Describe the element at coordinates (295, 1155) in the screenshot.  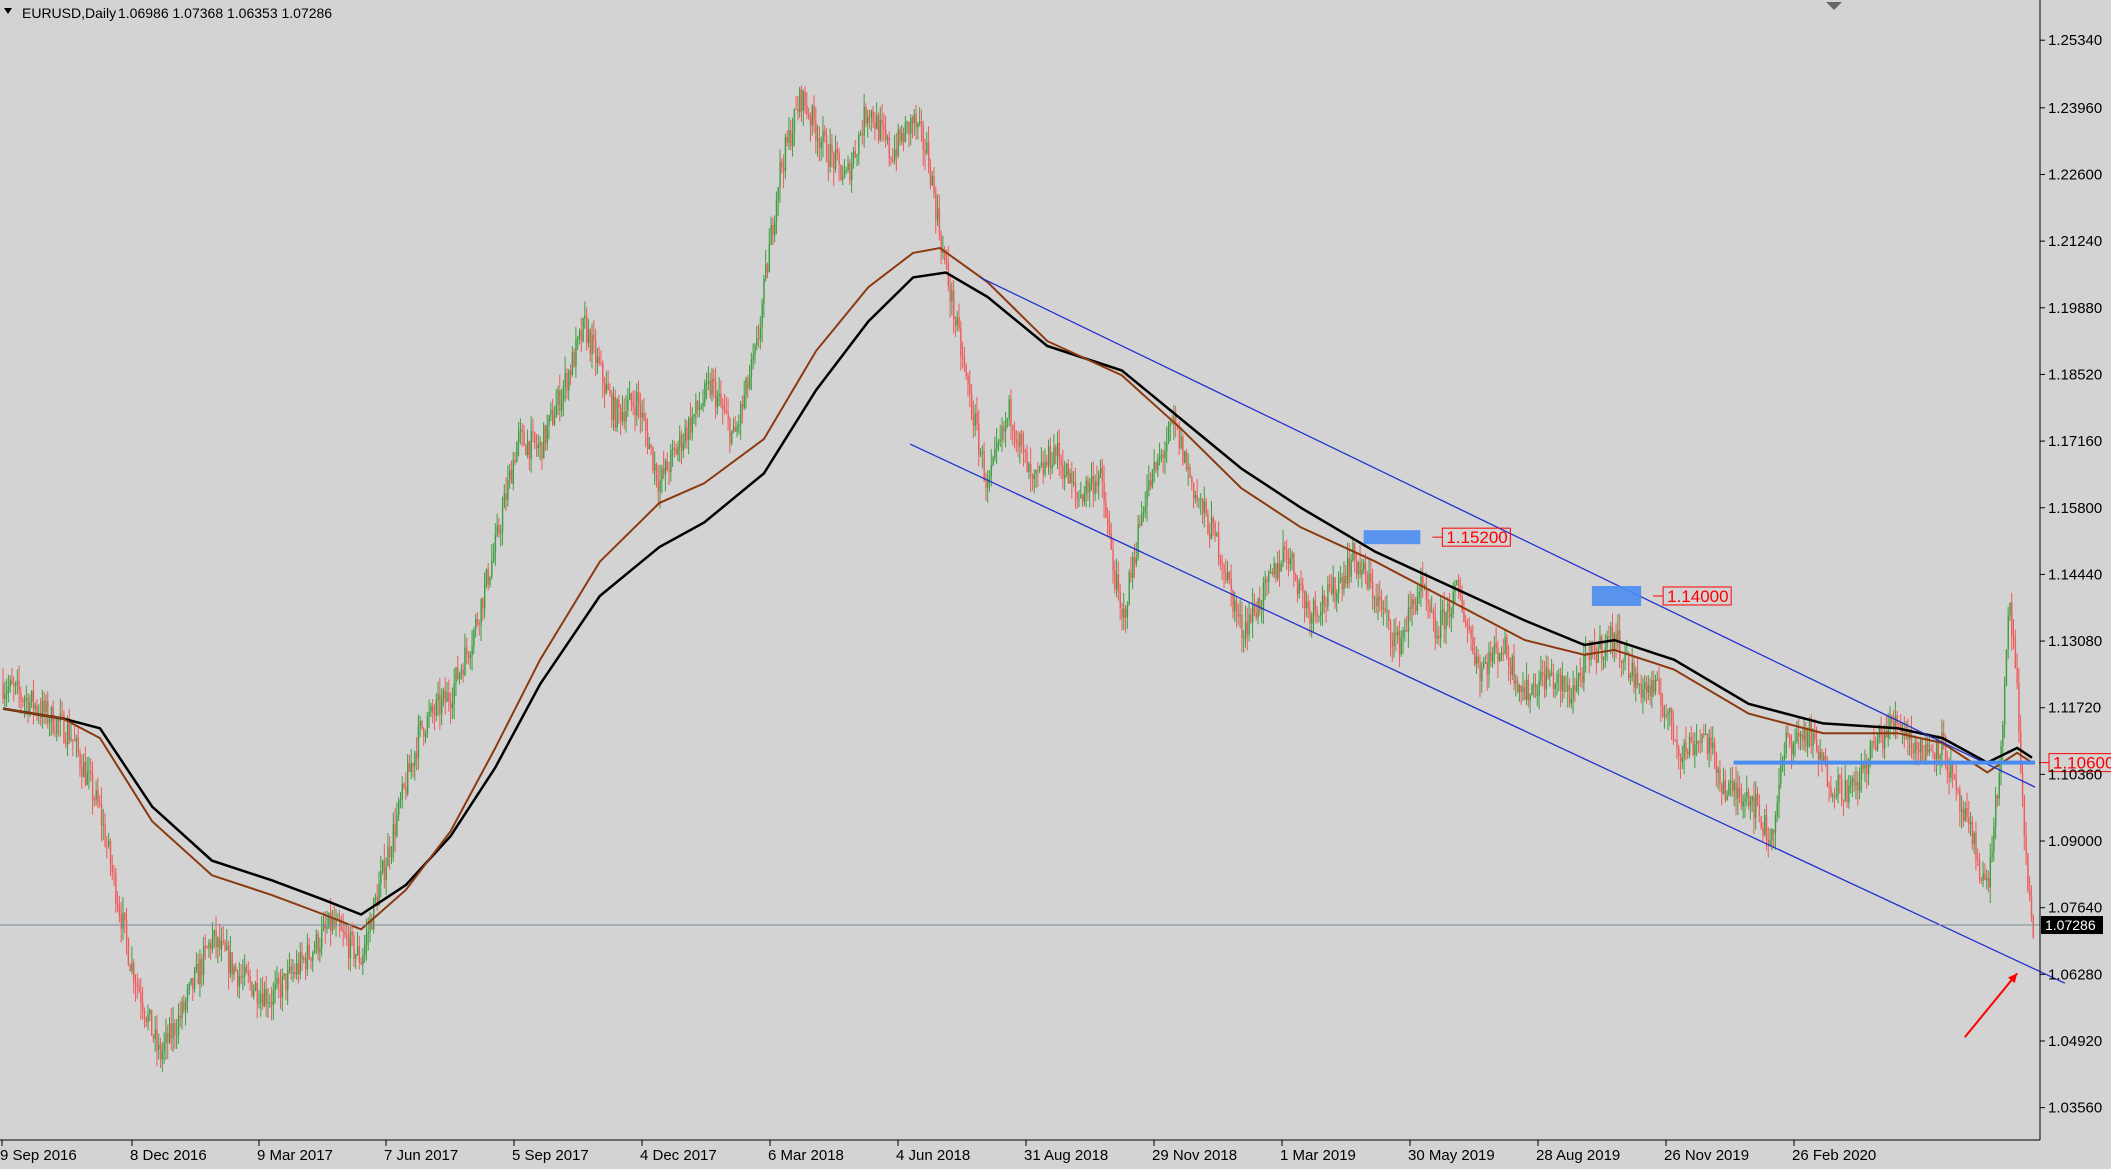
I see `time-tick-label: 9 Mar 2017` at that location.